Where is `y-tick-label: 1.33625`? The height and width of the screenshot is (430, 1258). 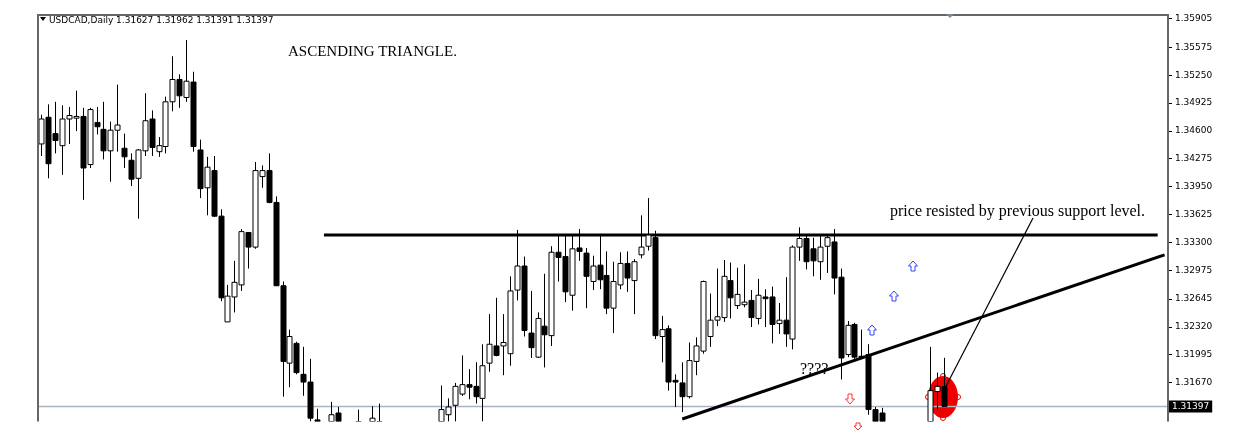 y-tick-label: 1.33625 is located at coordinates (1194, 214).